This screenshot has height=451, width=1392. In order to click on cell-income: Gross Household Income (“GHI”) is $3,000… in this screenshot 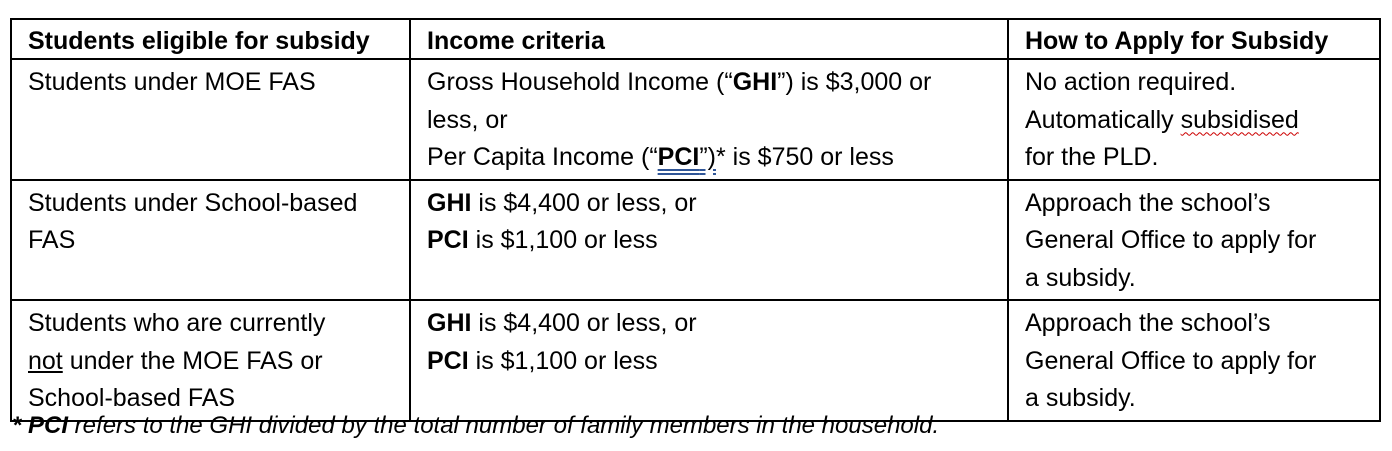, I will do `click(709, 119)`.